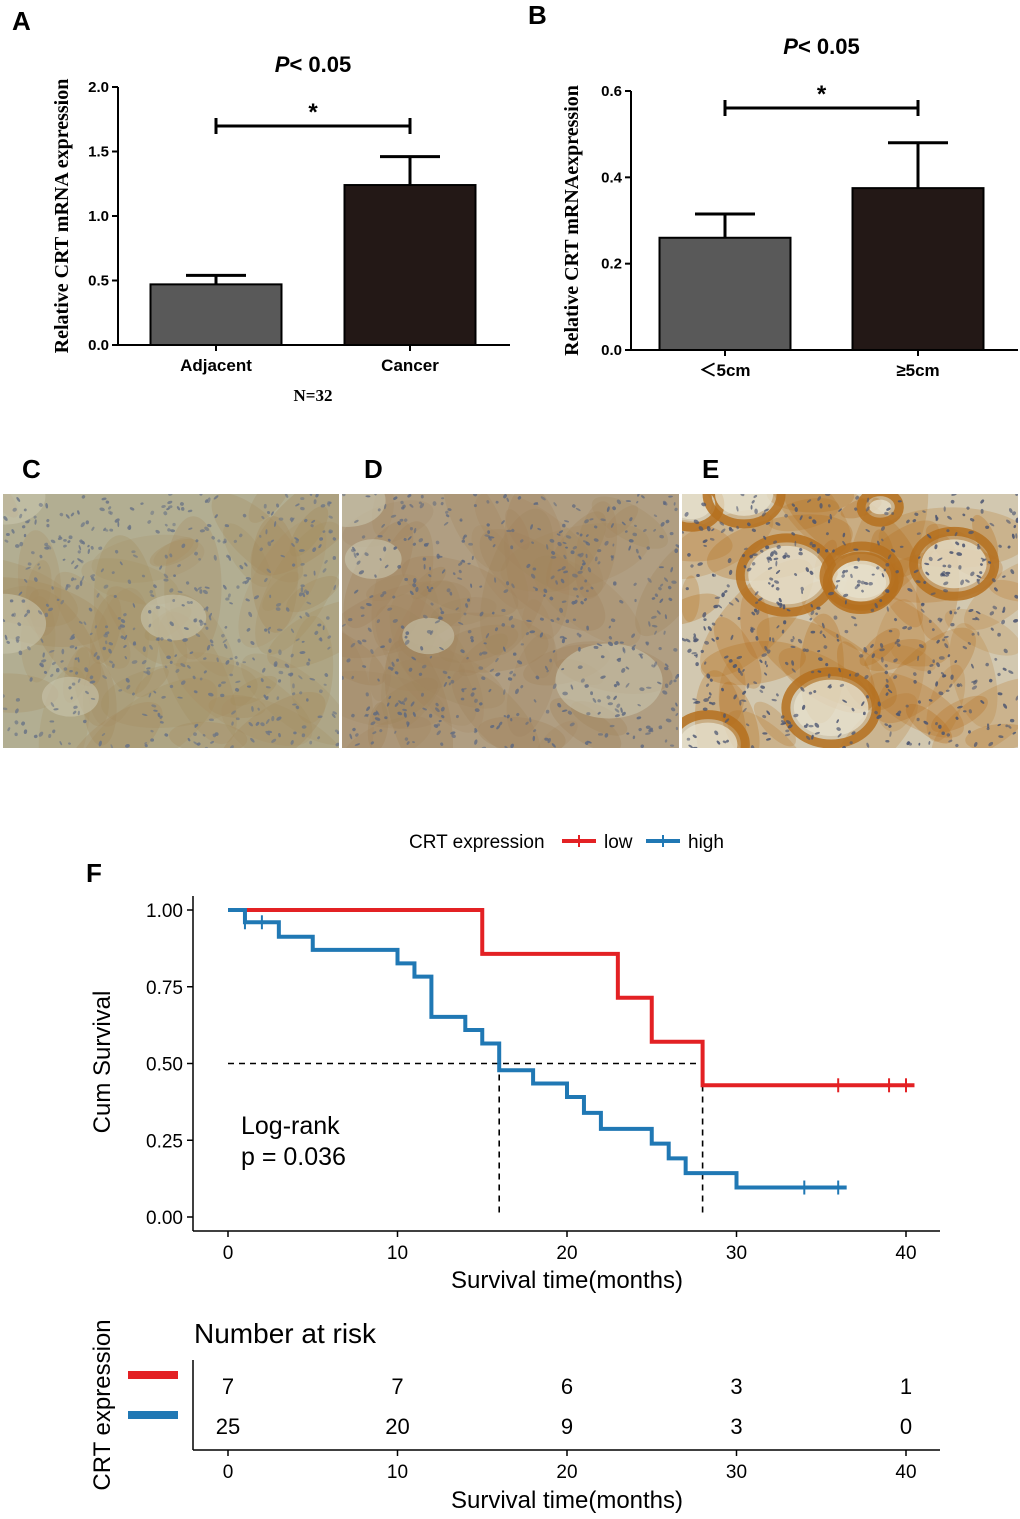 This screenshot has width=1020, height=1519. What do you see at coordinates (164, 1065) in the screenshot?
I see `y-tick-label: 0.50` at bounding box center [164, 1065].